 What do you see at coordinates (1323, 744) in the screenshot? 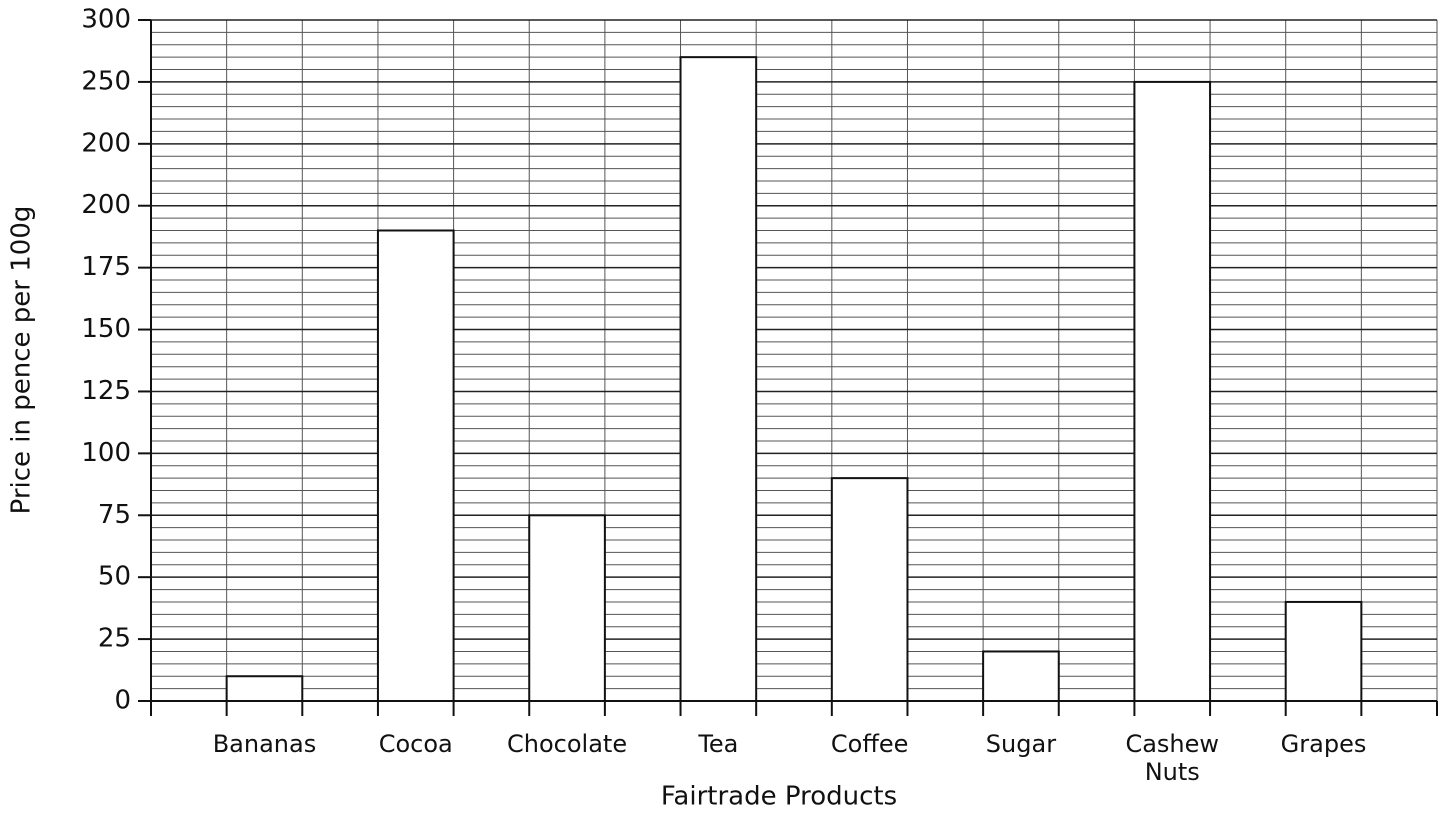
I see `x-tick-label: Grapes` at bounding box center [1323, 744].